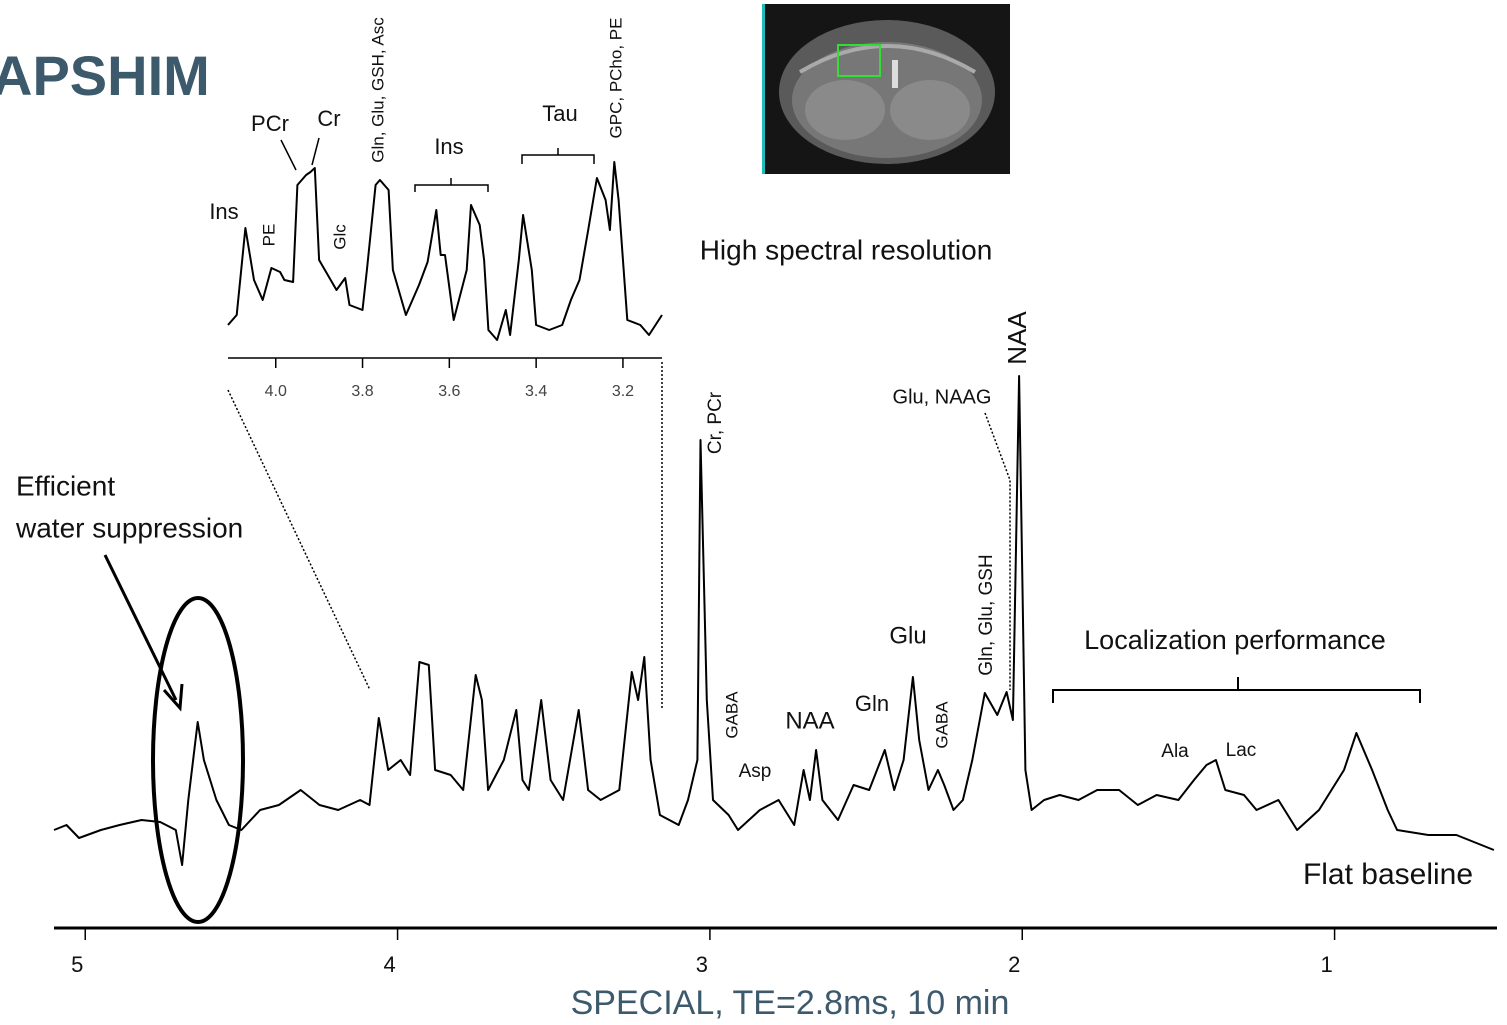  Describe the element at coordinates (377, 90) in the screenshot. I see `annotation: Gln, Glu, GSH, Asc` at that location.